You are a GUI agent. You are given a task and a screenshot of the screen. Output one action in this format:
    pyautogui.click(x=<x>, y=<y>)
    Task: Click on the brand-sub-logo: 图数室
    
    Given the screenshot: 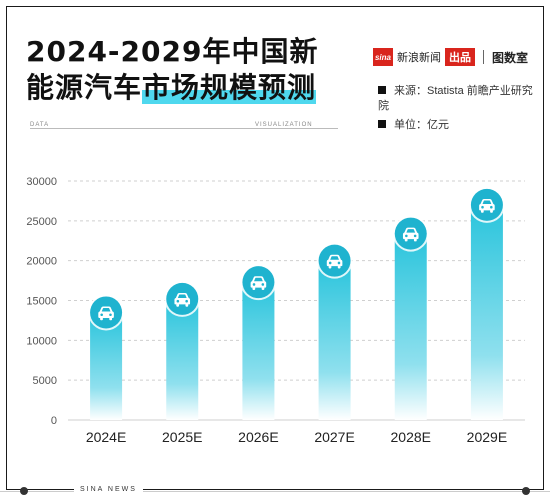 What is the action you would take?
    pyautogui.click(x=510, y=57)
    